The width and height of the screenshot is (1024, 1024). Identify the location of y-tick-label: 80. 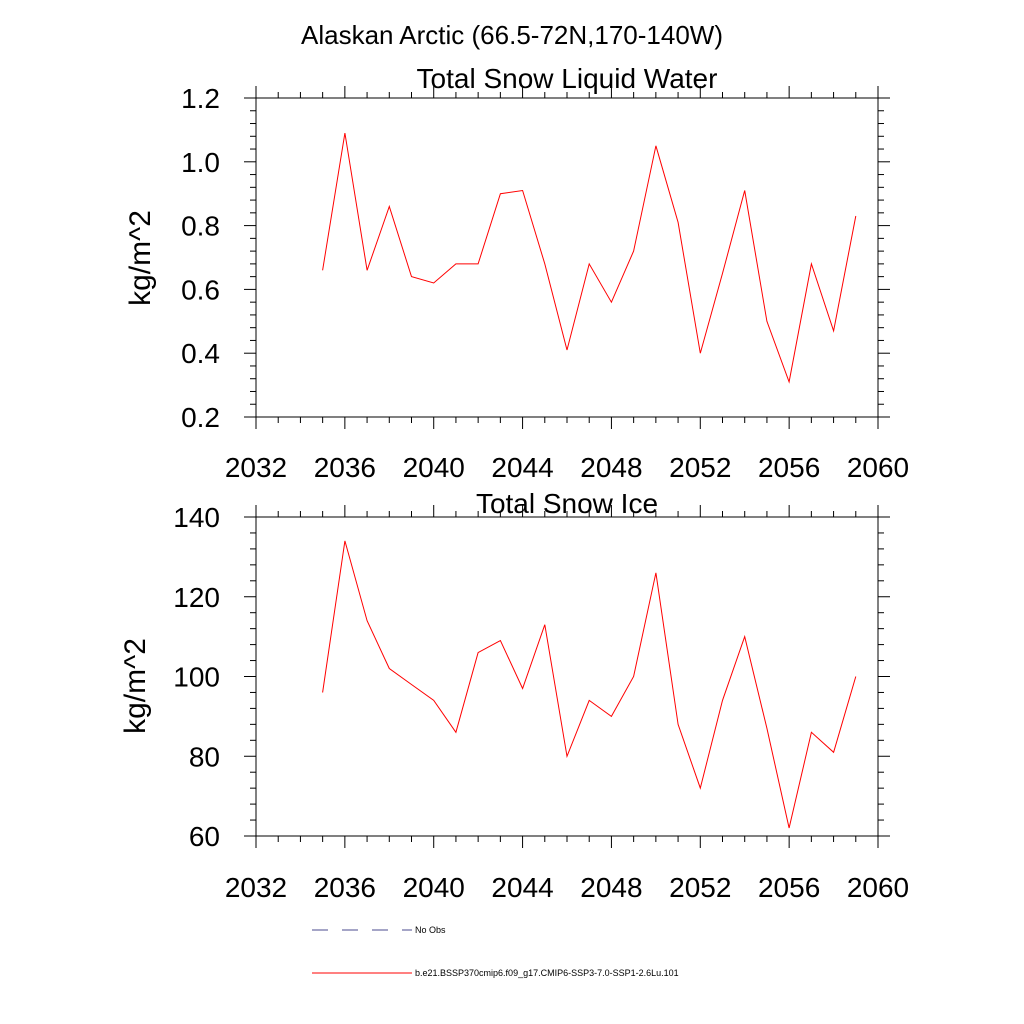
(204, 756).